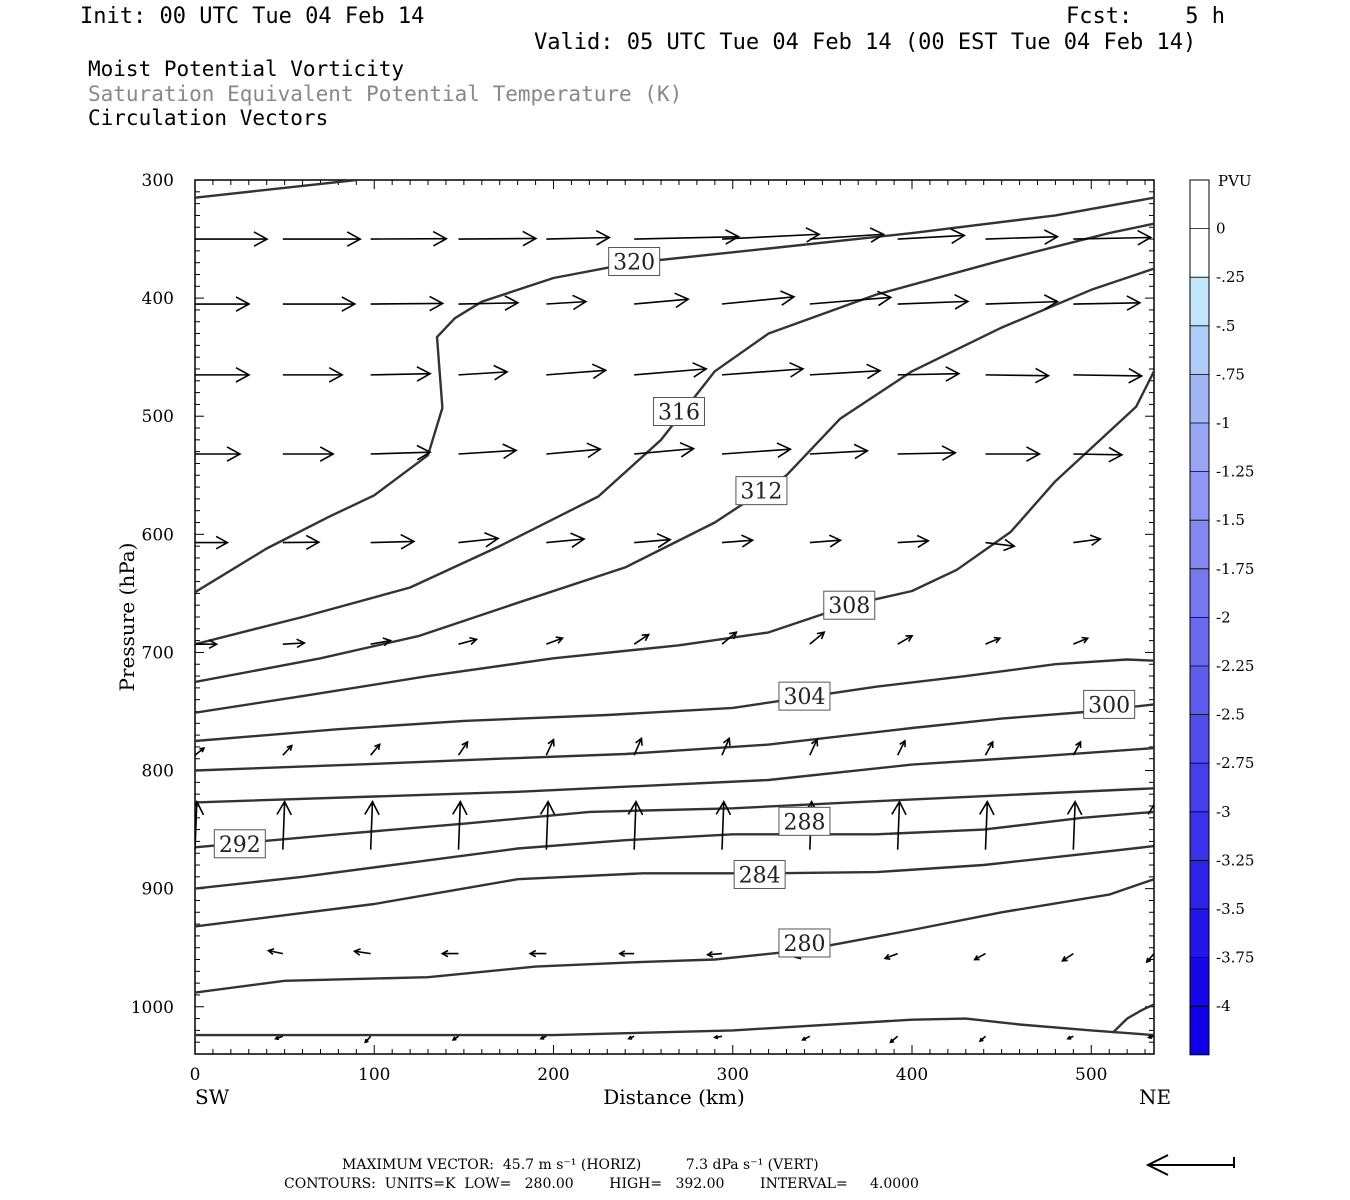  What do you see at coordinates (1230, 909) in the screenshot?
I see `colorbar-level-label: -3.5` at bounding box center [1230, 909].